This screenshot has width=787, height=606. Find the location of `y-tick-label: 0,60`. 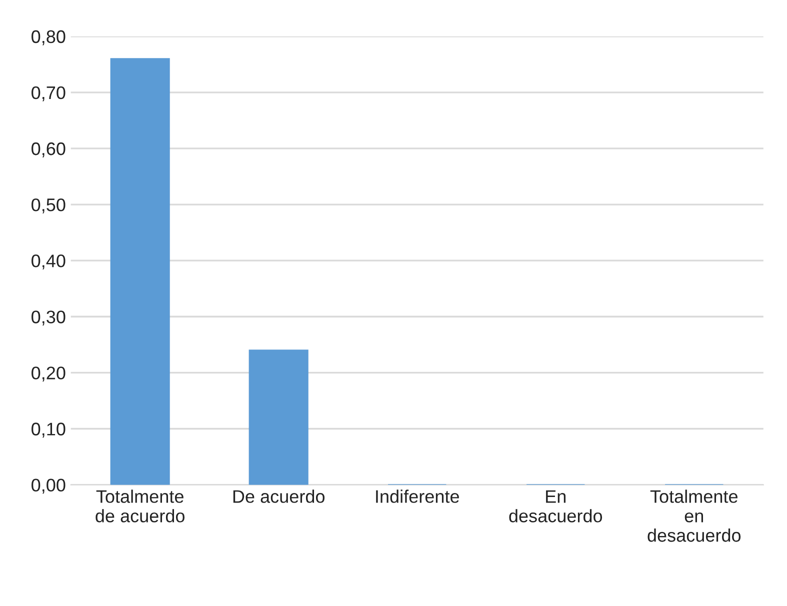

y-tick-label: 0,60 is located at coordinates (49, 150).